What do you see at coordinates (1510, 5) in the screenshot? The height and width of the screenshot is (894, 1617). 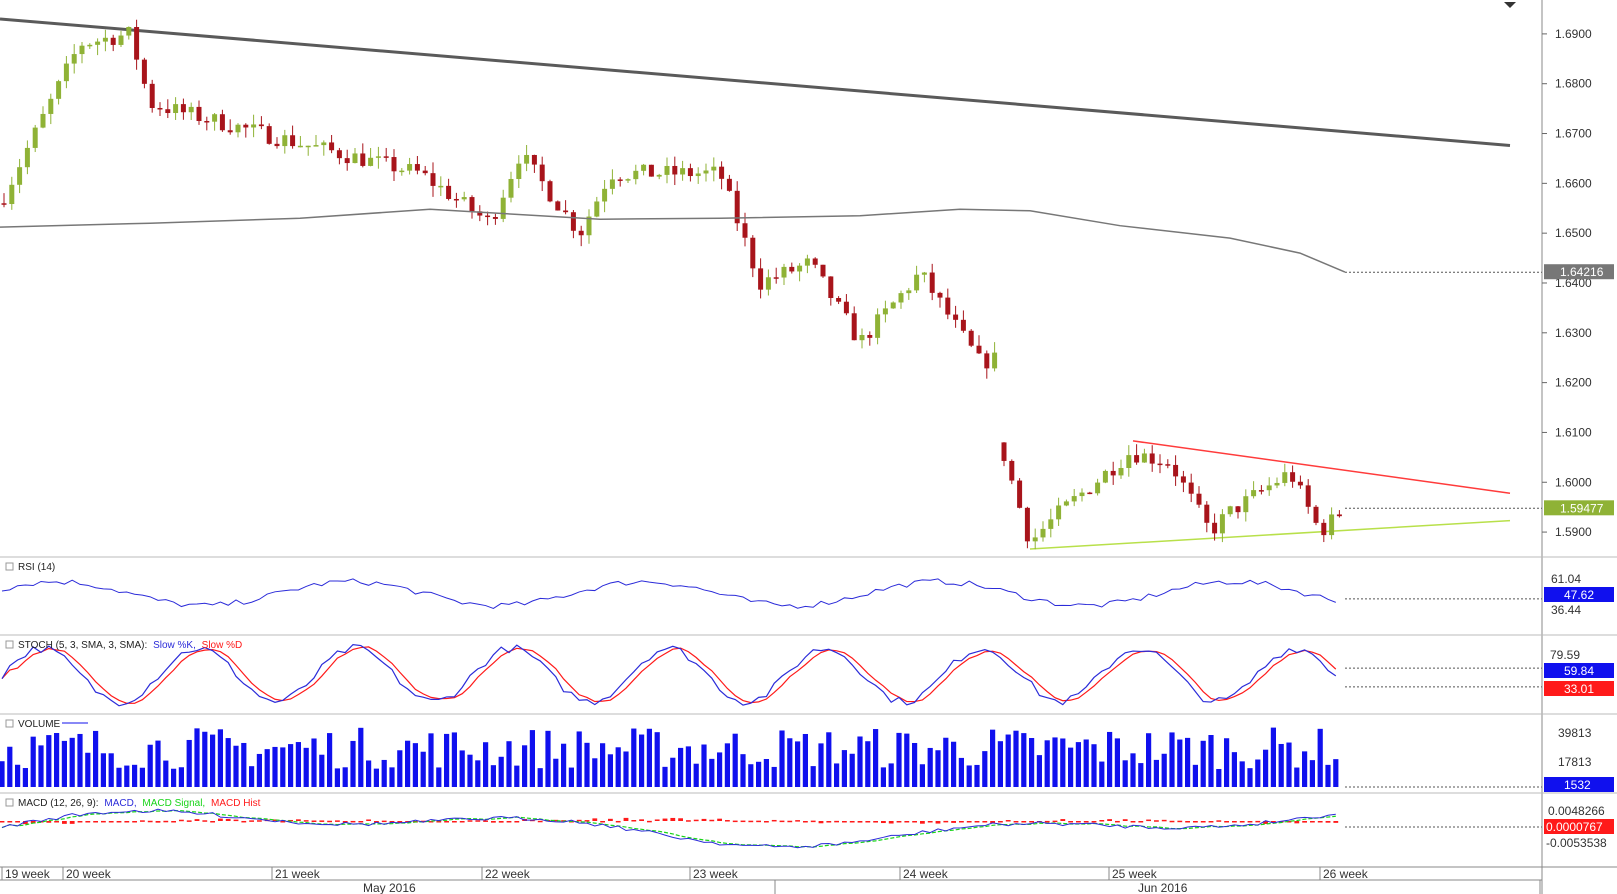 I see `chevron-down-icon` at bounding box center [1510, 5].